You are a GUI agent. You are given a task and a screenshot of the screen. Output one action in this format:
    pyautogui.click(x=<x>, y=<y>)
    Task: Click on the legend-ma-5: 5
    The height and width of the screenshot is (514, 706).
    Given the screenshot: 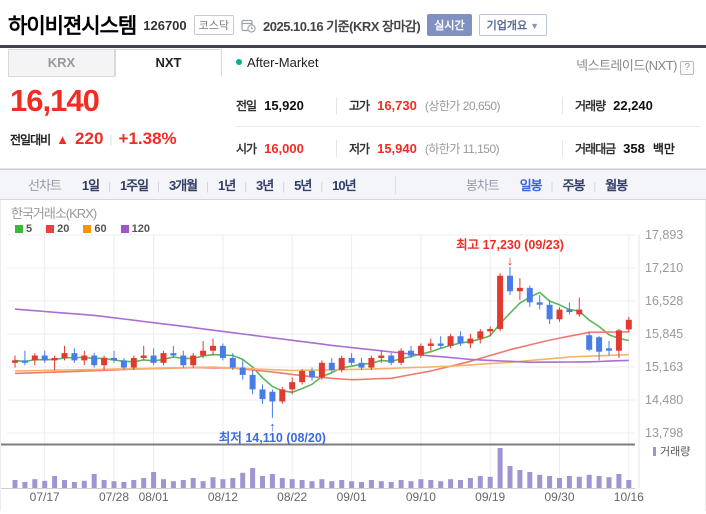 What is the action you would take?
    pyautogui.click(x=23, y=229)
    